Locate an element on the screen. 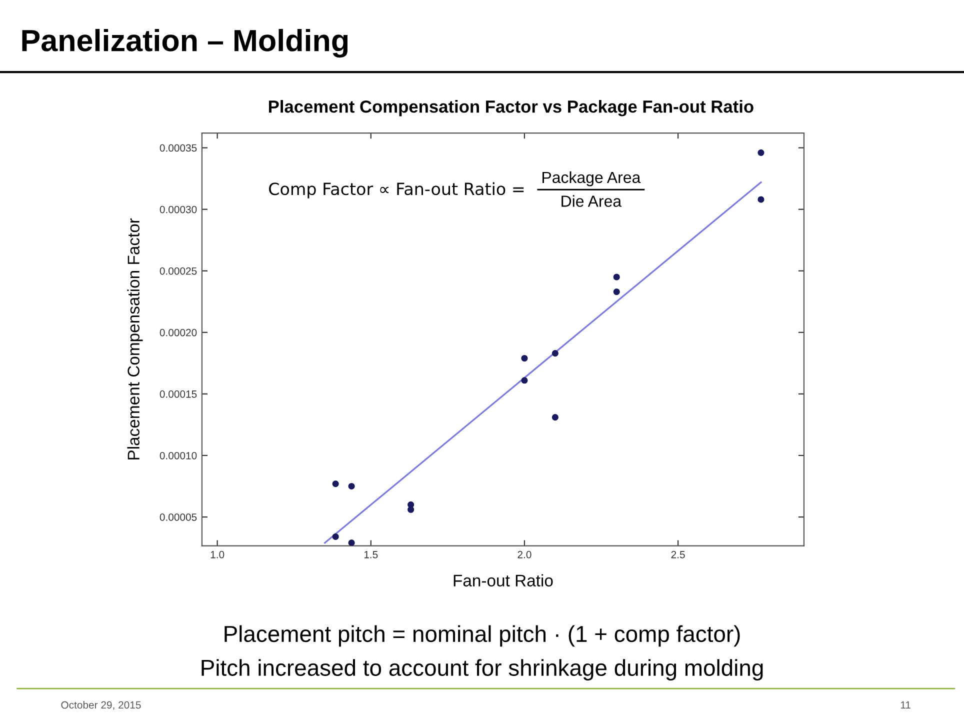  y-axis-title: Placement Compensation Factor is located at coordinates (135, 339).